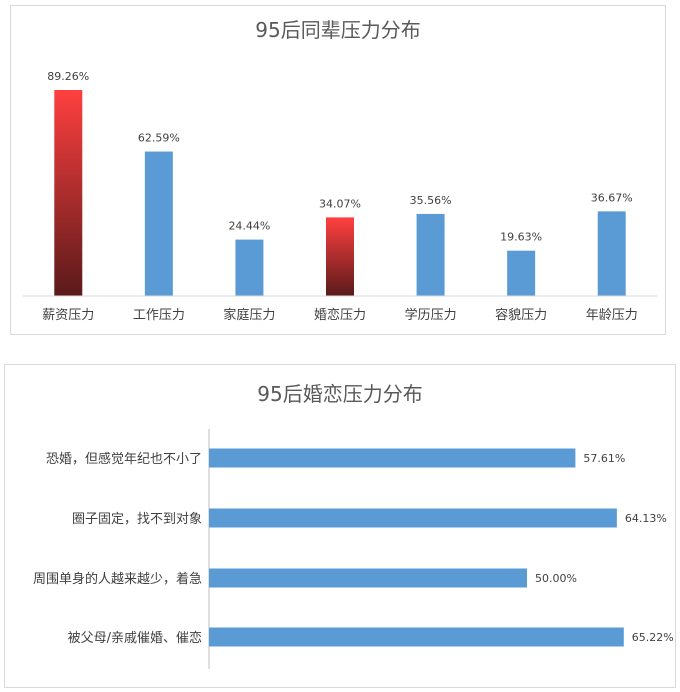 This screenshot has width=680, height=692. I want to click on x-tick-label: 薪资压力, so click(68, 315).